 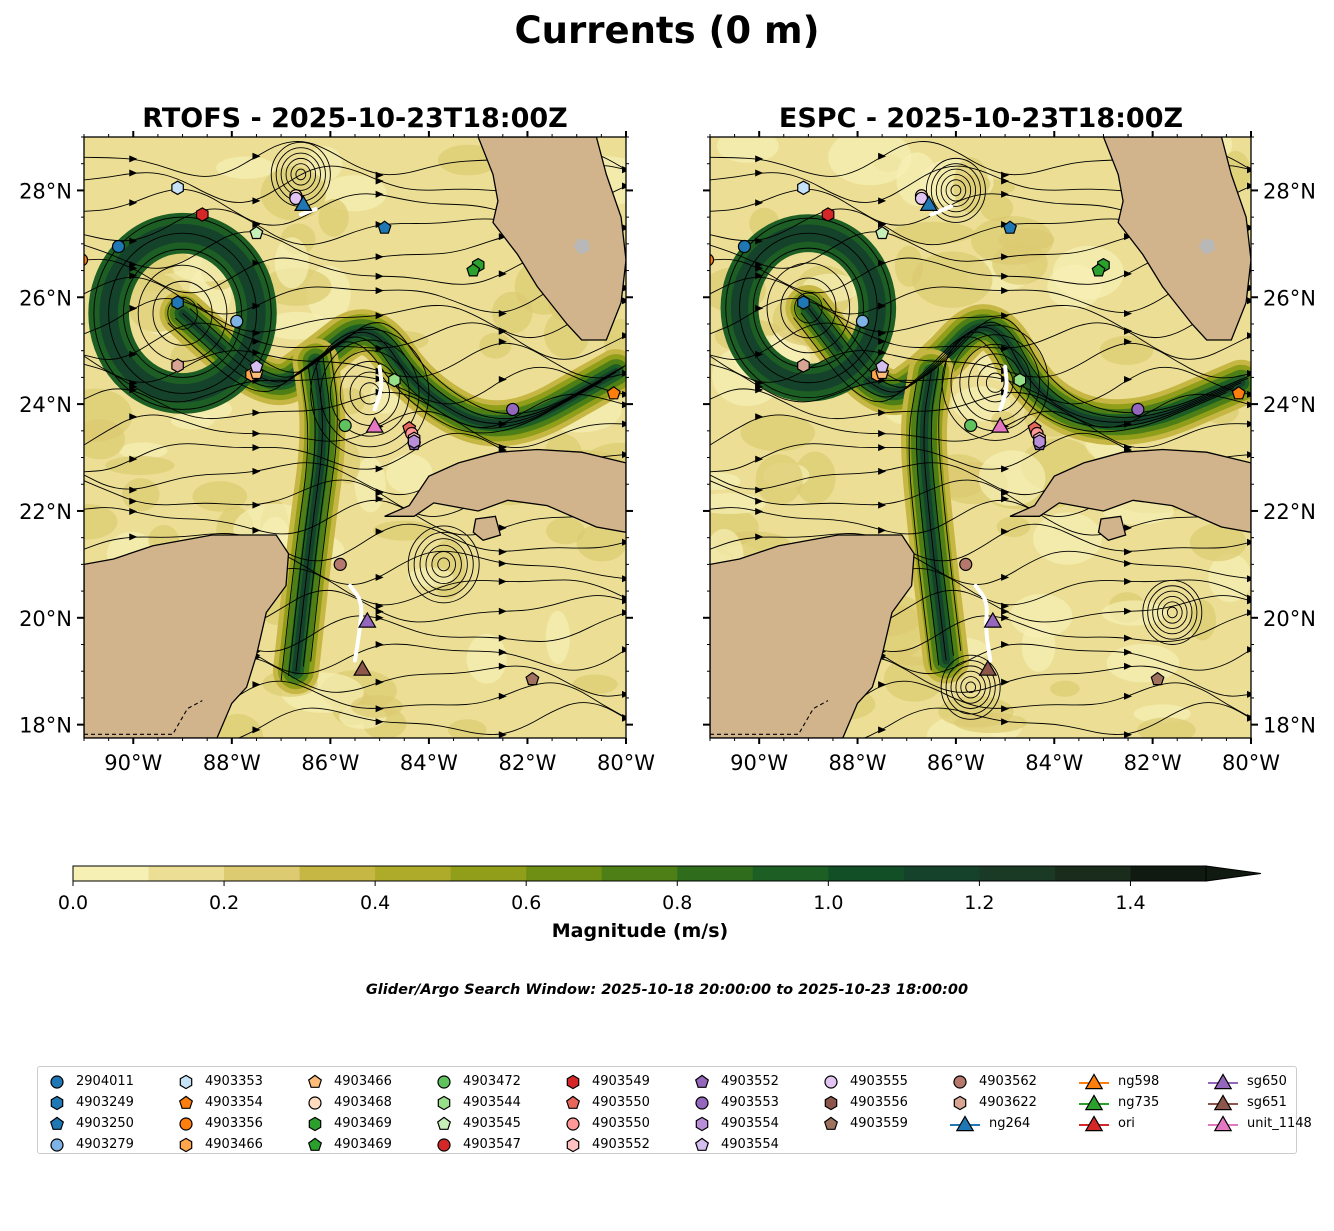 What do you see at coordinates (330, 763) in the screenshot?
I see `x-tick-label: 86°W` at bounding box center [330, 763].